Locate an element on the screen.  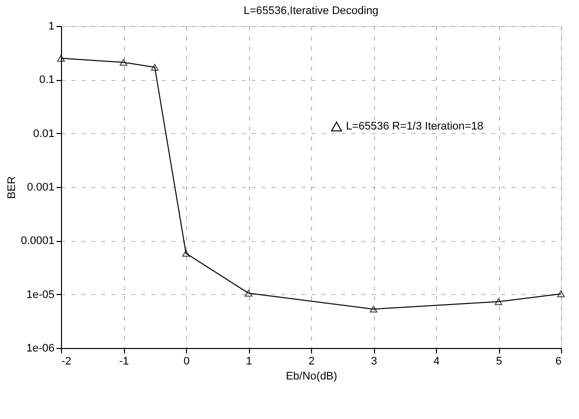
x-tick-label: 3 is located at coordinates (374, 362).